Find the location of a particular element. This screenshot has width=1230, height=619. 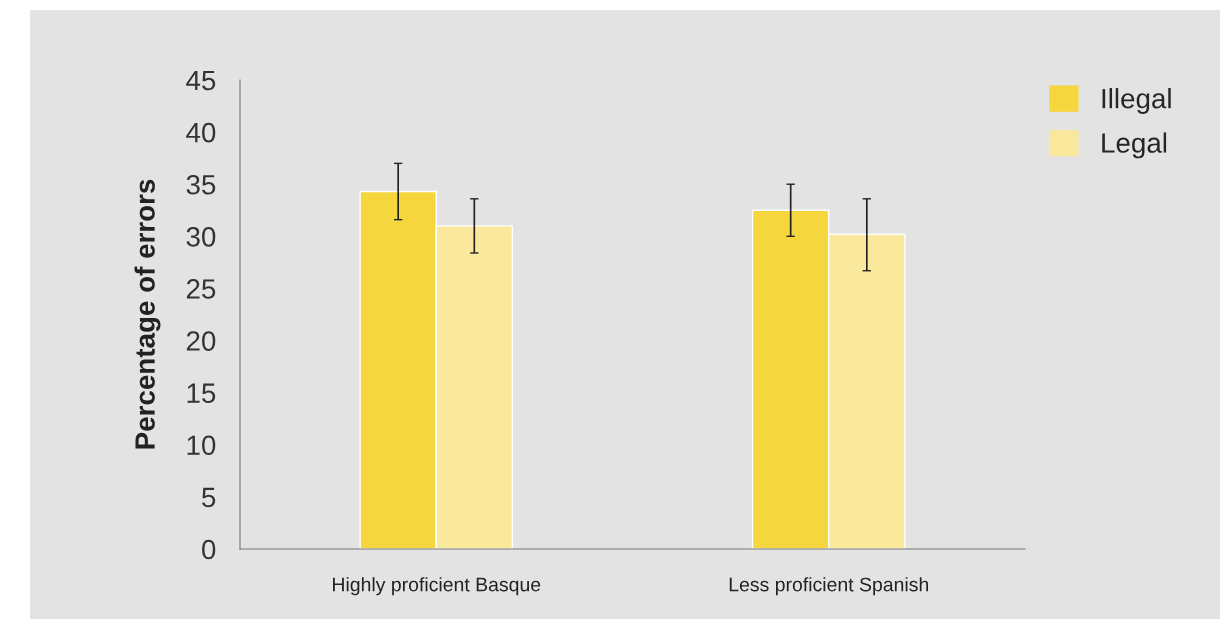

y-tick-label: 25 is located at coordinates (201, 289).